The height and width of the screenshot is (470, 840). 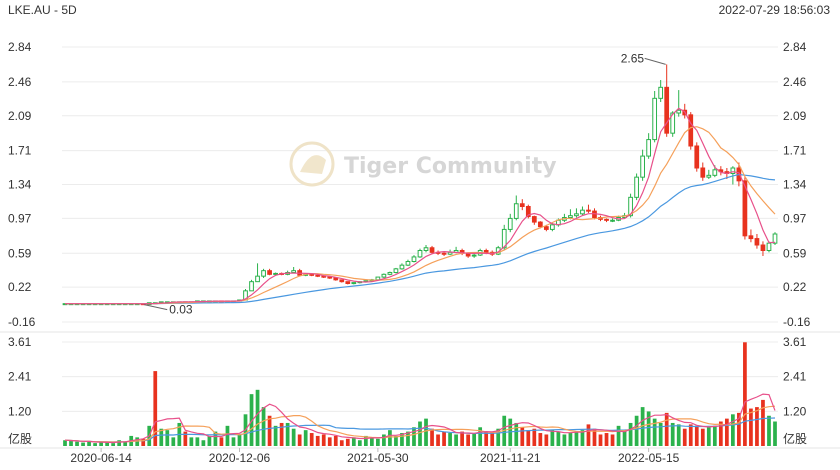 I want to click on price-tick-label-right: 1.71, so click(x=795, y=151).